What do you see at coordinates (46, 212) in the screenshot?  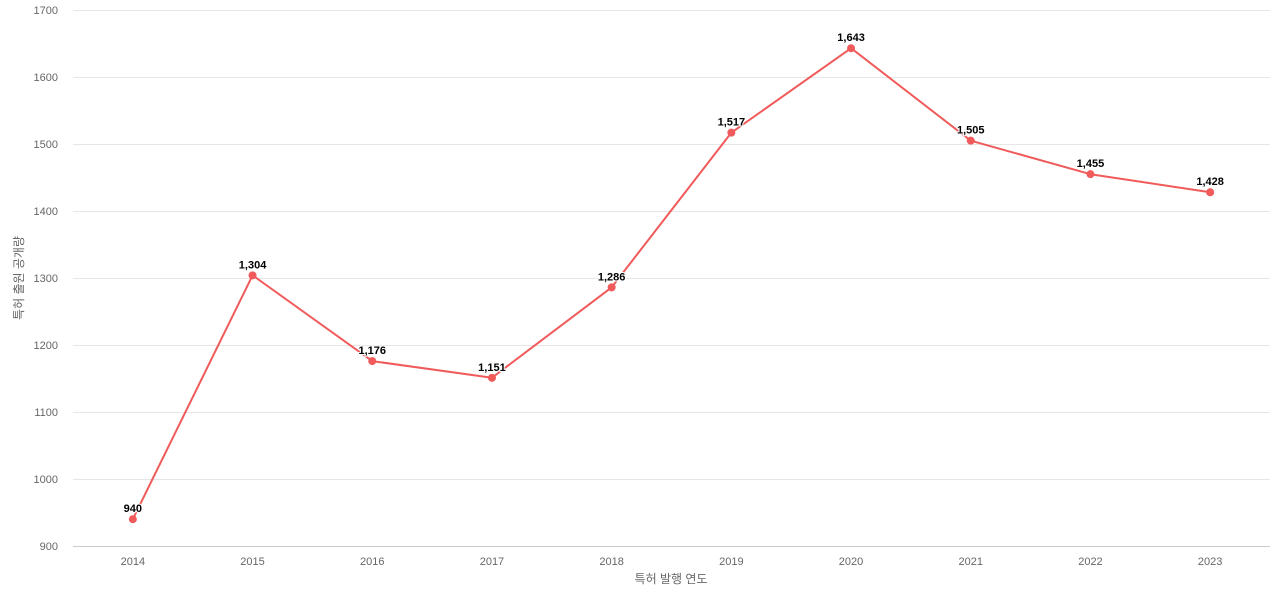 I see `y-tick-label: 1400` at bounding box center [46, 212].